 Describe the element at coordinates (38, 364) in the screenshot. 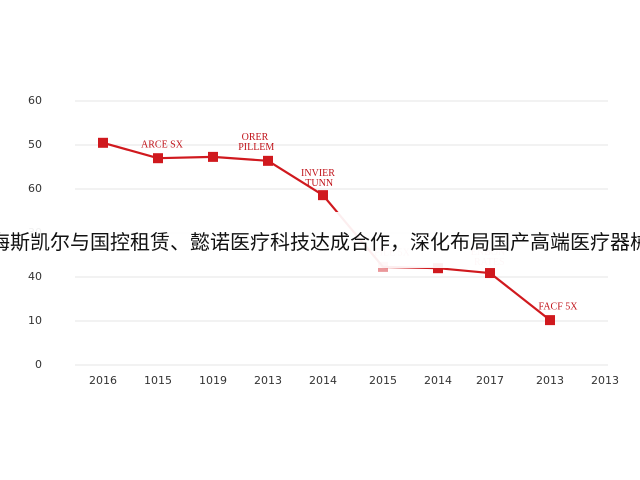

I see `y-tick-label: 0` at that location.